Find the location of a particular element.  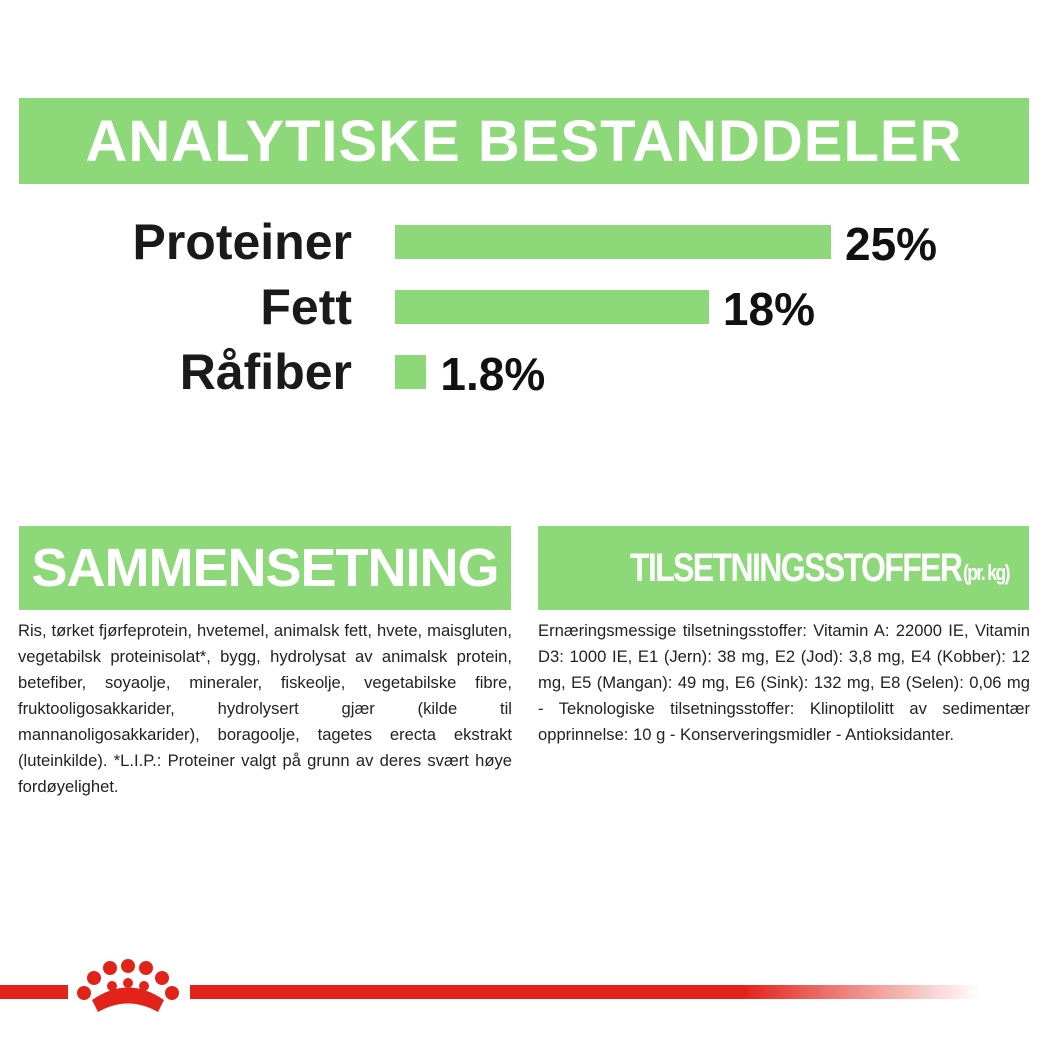

section-heading: SAMMENSETNING is located at coordinates (265, 568).